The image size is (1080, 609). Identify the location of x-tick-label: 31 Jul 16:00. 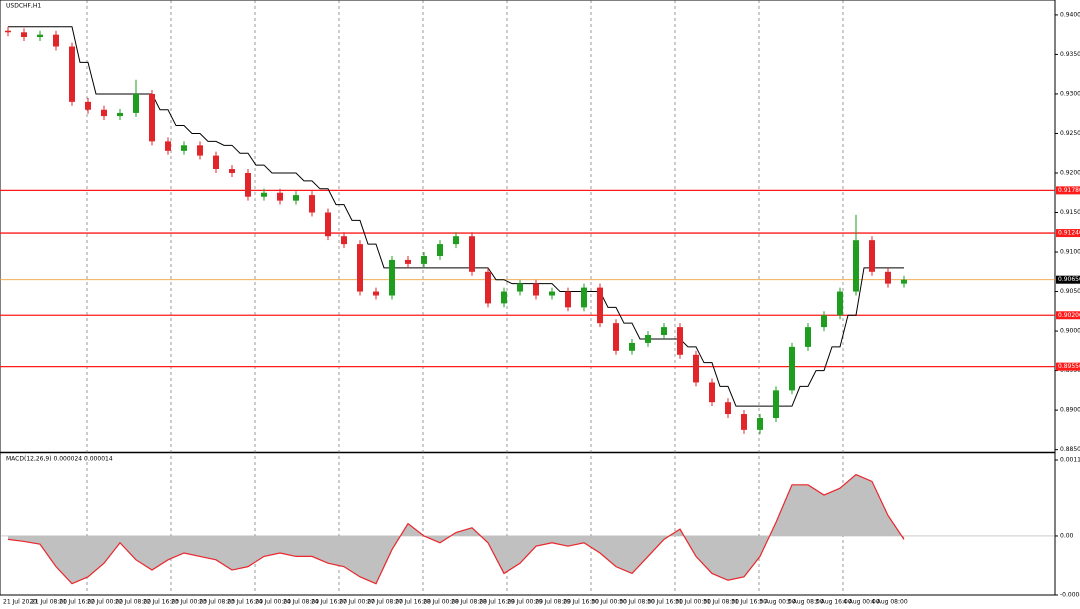
(749, 602).